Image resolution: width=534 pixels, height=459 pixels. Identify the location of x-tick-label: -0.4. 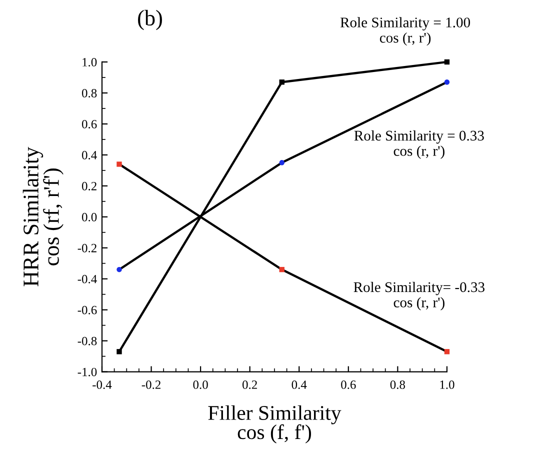
(102, 384).